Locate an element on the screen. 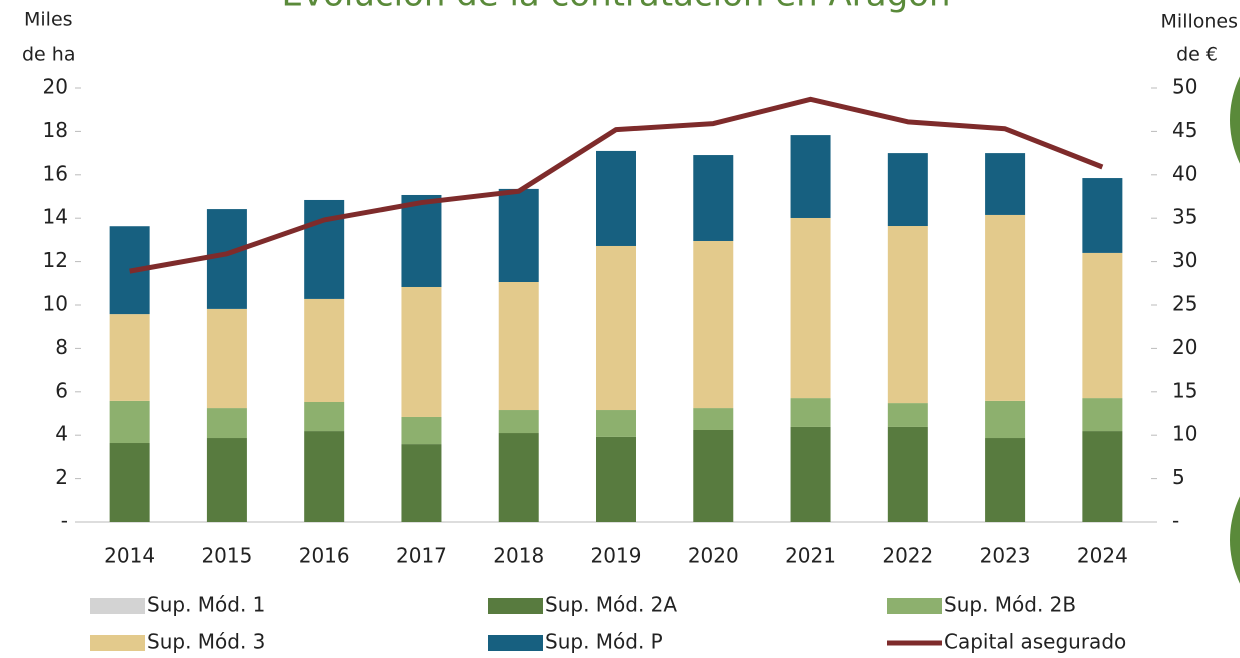  y-tick-label: 14 is located at coordinates (55, 217).